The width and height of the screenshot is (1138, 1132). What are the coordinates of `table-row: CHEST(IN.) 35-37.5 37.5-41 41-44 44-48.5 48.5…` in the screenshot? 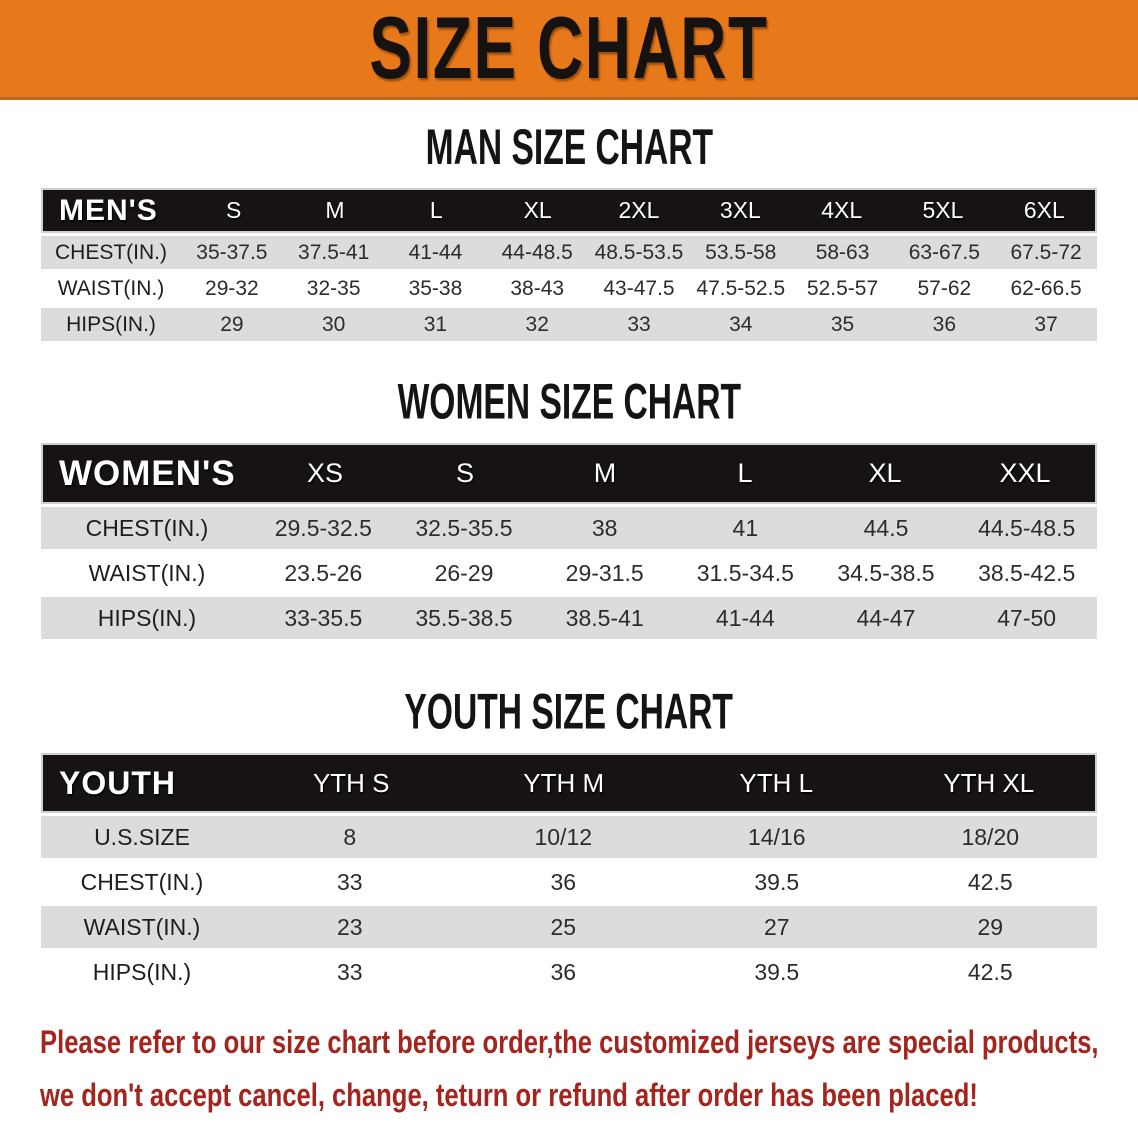 It's located at (569, 252).